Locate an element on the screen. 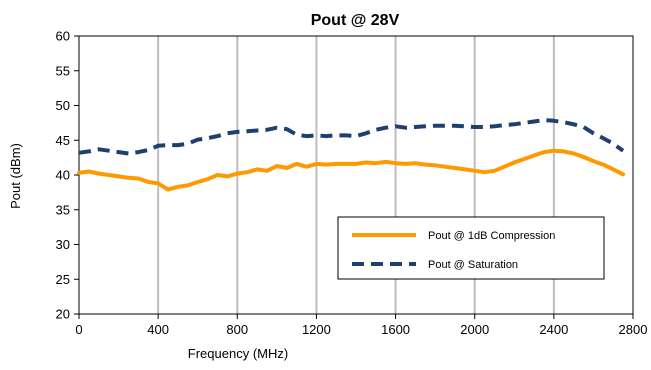  chart-title: Pout @ 28V is located at coordinates (355, 20).